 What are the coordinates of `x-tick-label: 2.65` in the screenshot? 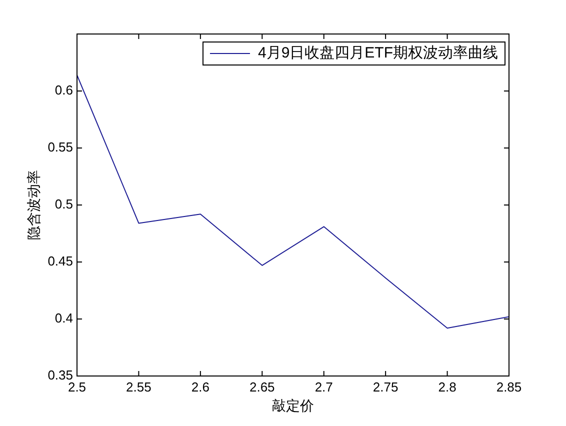 It's located at (262, 386).